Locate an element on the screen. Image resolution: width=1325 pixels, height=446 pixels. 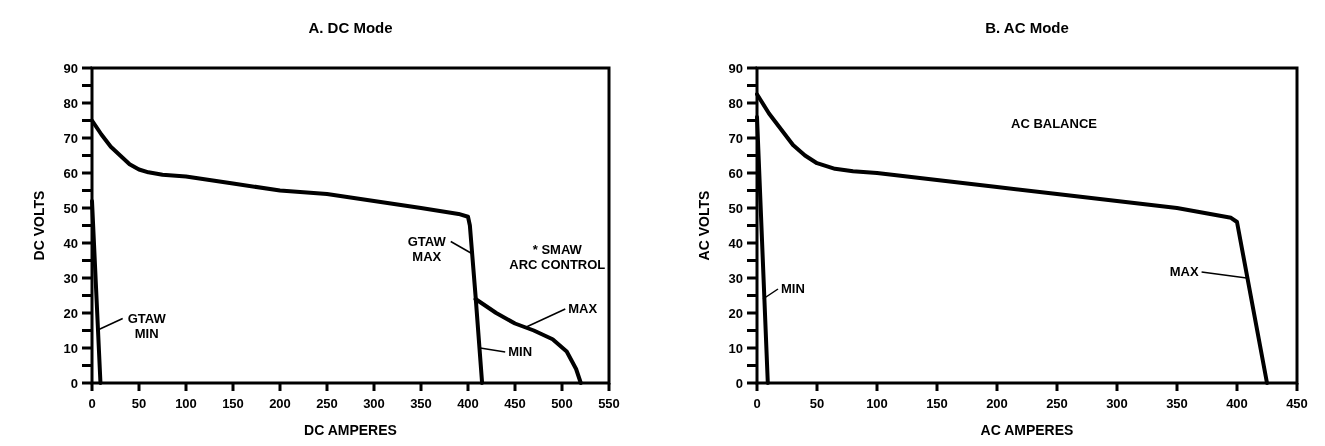
annotation: * SMAW ARC CONTROL is located at coordinates (557, 256).